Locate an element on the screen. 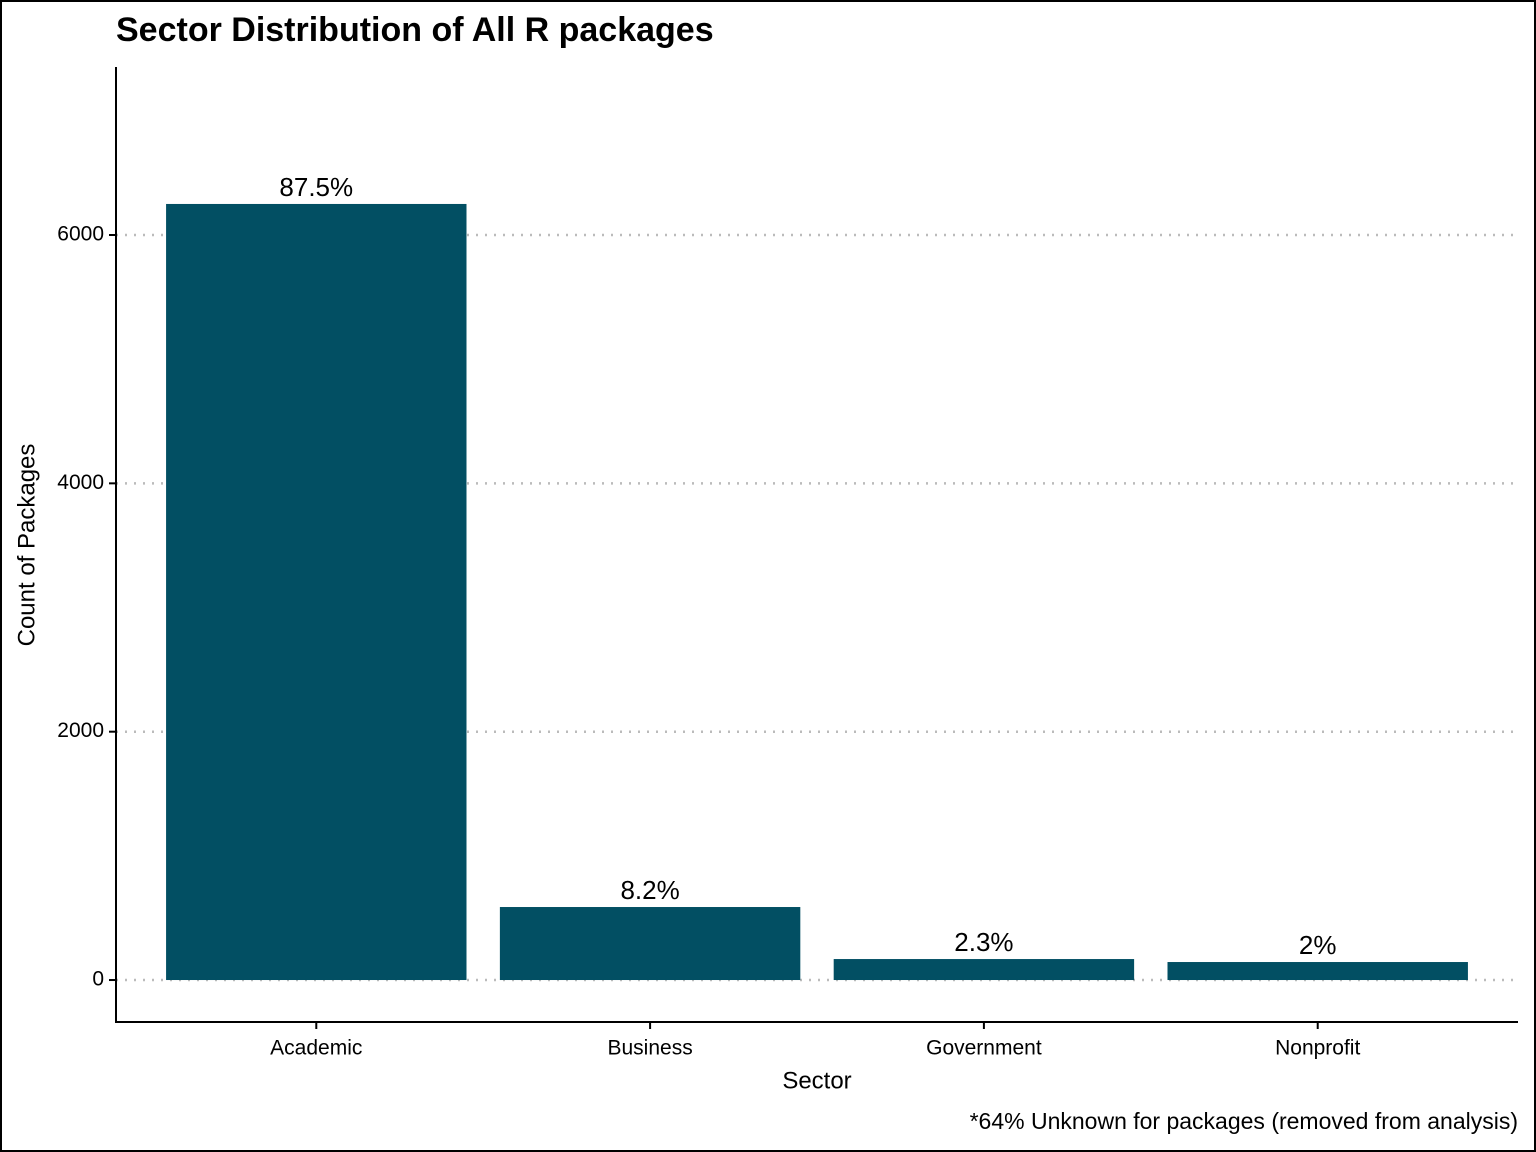  y-tick-label: 6000 is located at coordinates (80, 234).